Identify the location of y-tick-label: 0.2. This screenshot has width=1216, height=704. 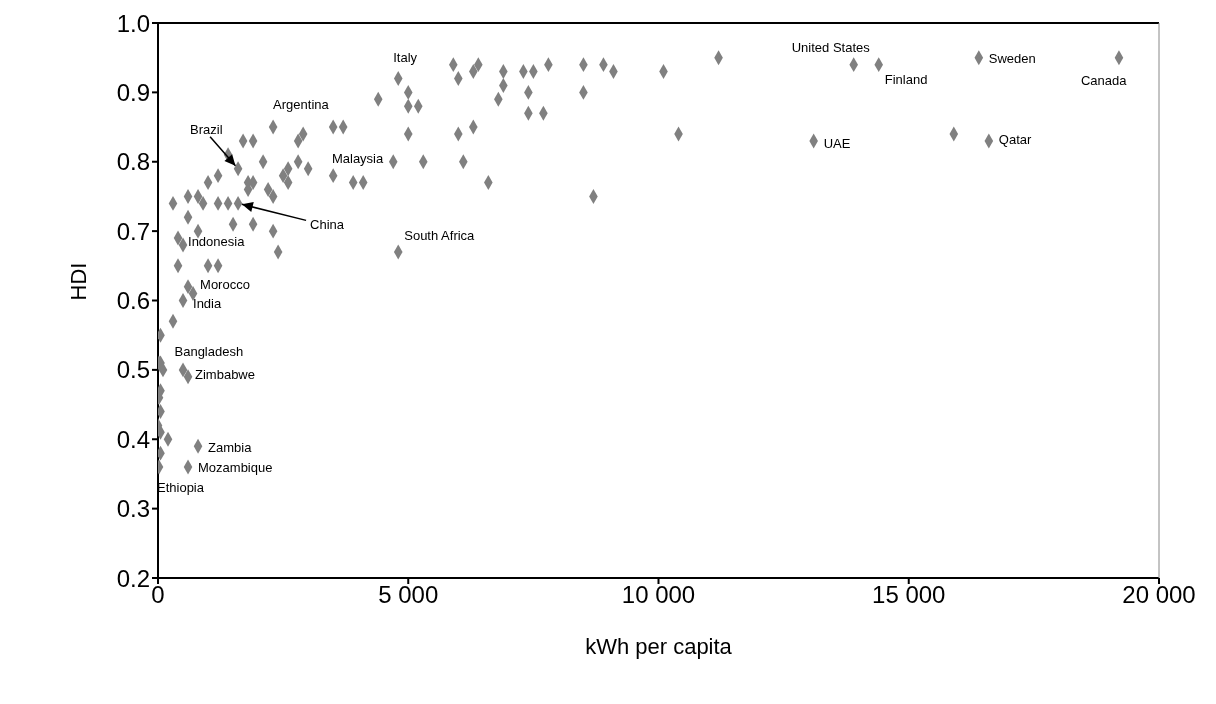
(133, 578).